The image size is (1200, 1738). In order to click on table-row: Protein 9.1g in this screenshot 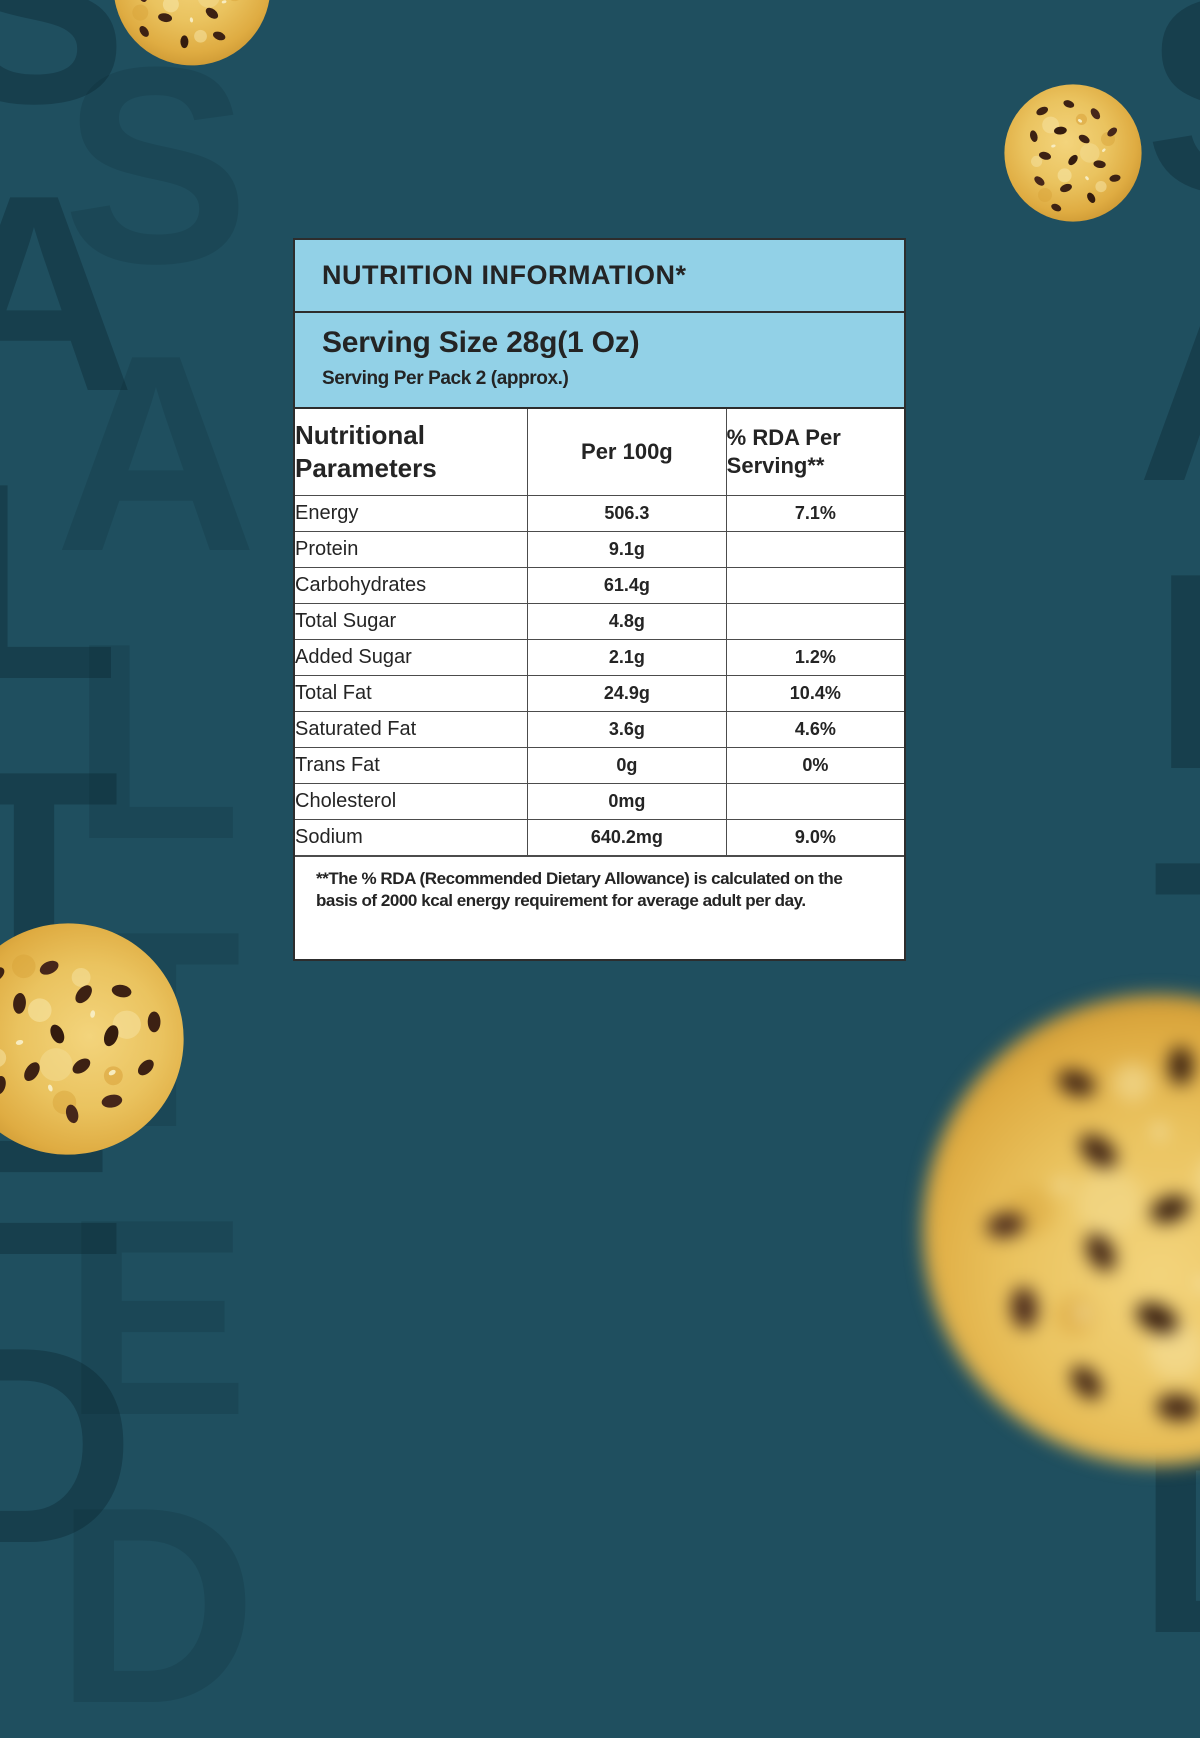, I will do `click(599, 549)`.